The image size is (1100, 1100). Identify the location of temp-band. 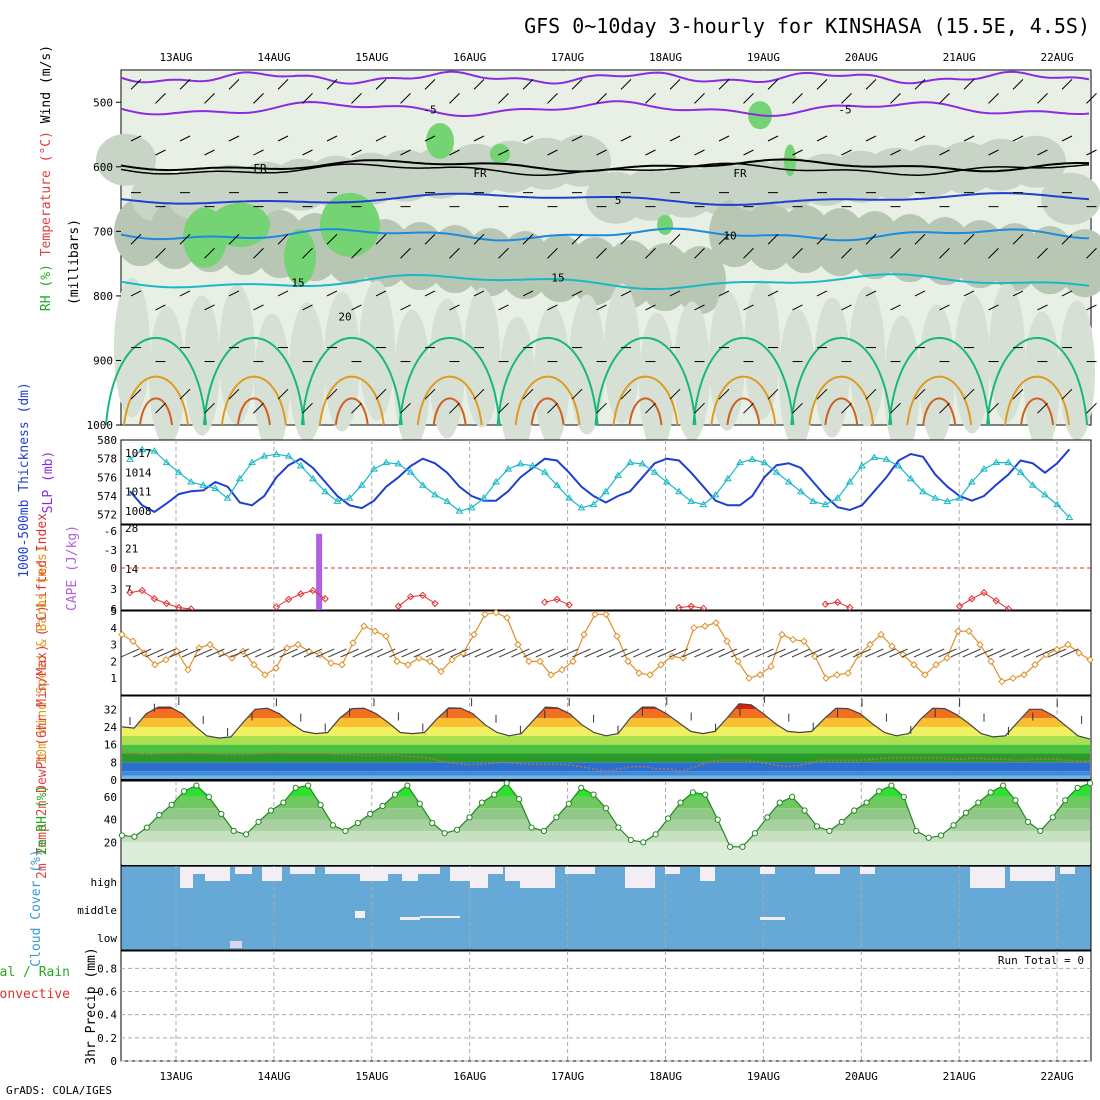
(606, 777).